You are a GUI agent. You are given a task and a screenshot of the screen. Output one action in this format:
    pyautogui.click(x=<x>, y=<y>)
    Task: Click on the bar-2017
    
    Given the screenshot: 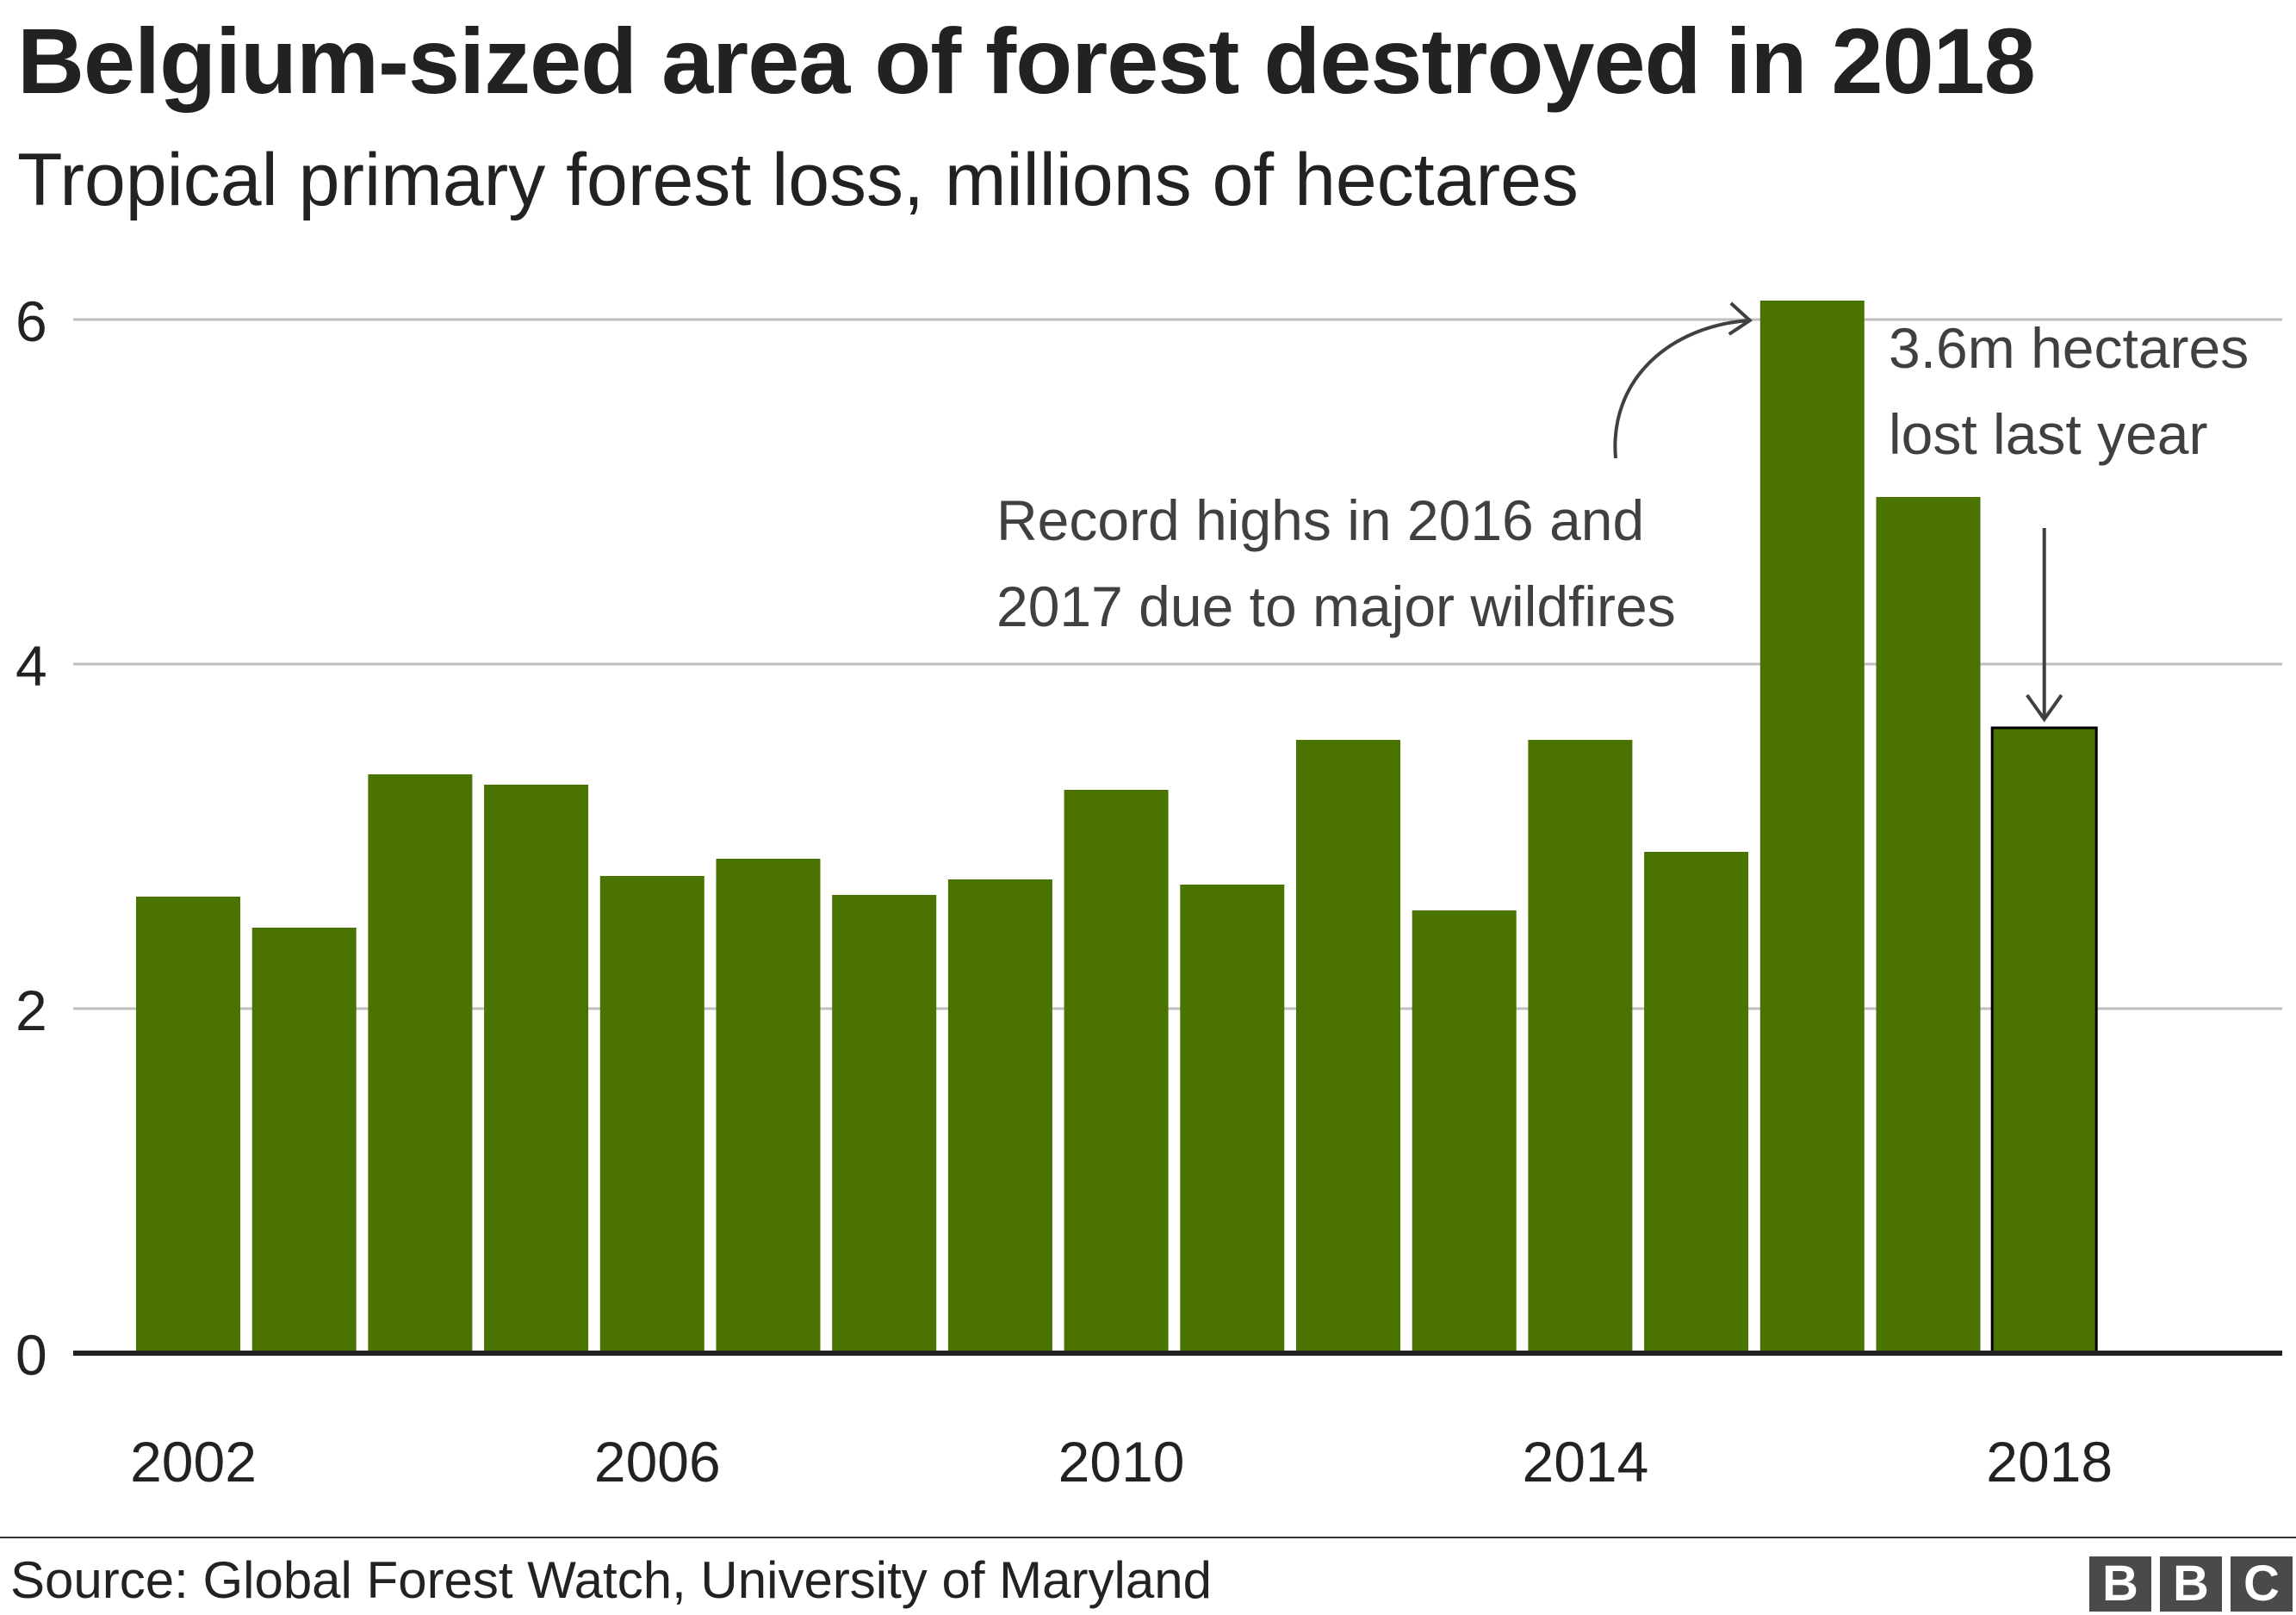 What is the action you would take?
    pyautogui.click(x=1928, y=925)
    